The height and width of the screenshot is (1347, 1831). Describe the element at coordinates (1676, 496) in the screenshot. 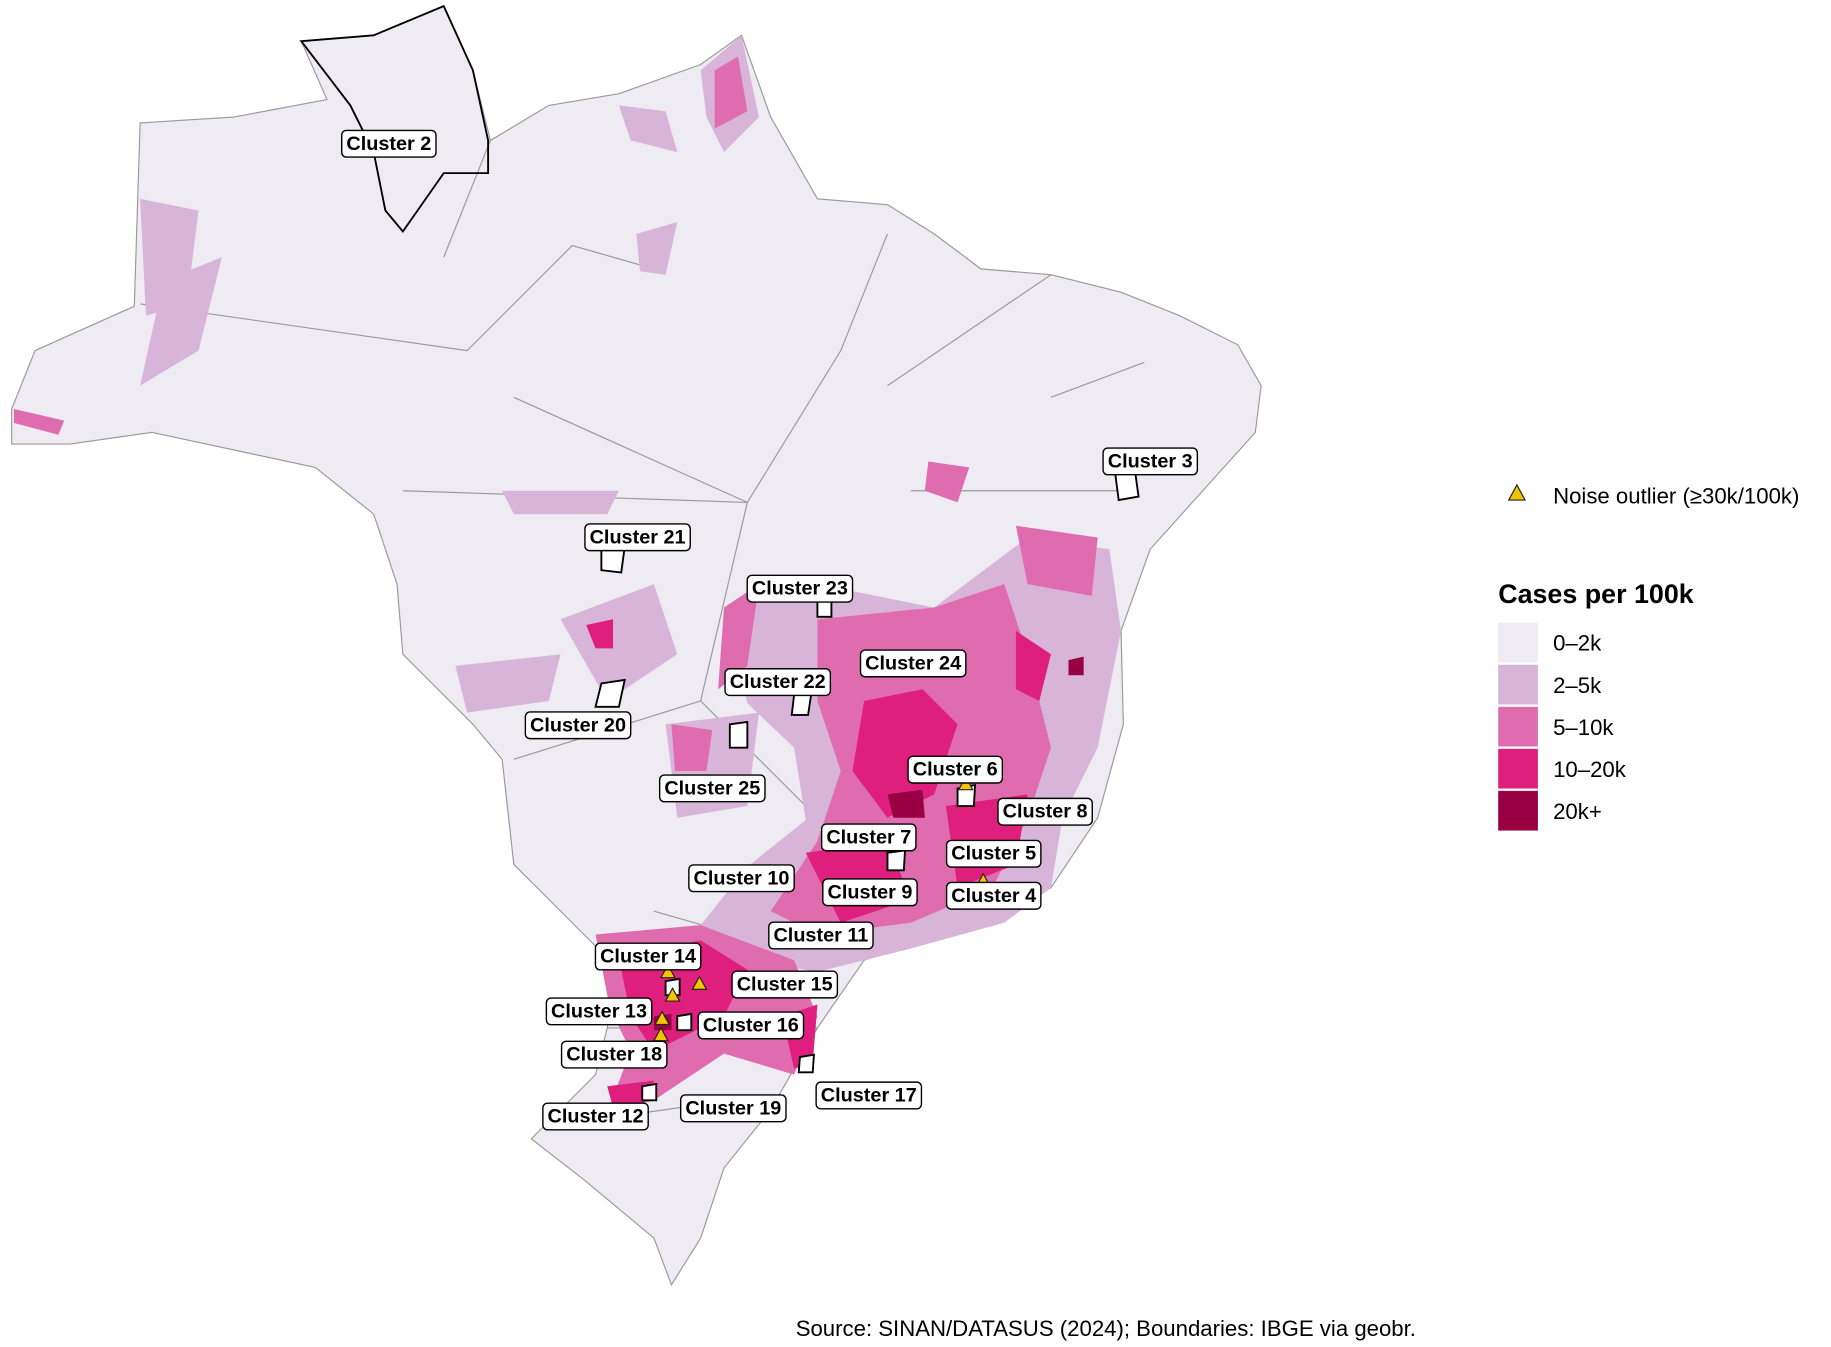

I see `legend-outlier-label: Noise outlier (≥30k/100k)` at that location.